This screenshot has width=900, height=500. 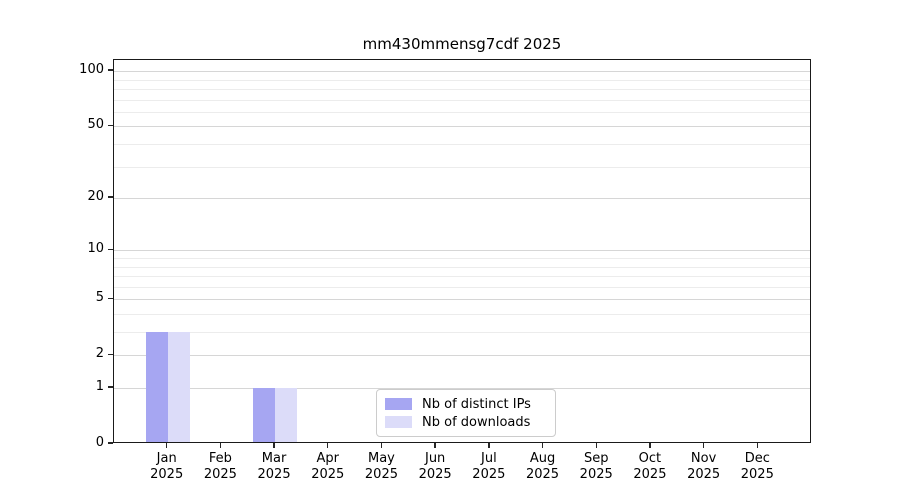 What do you see at coordinates (476, 404) in the screenshot?
I see `legend-label-distinct-ips: Nb of distinct IPs` at bounding box center [476, 404].